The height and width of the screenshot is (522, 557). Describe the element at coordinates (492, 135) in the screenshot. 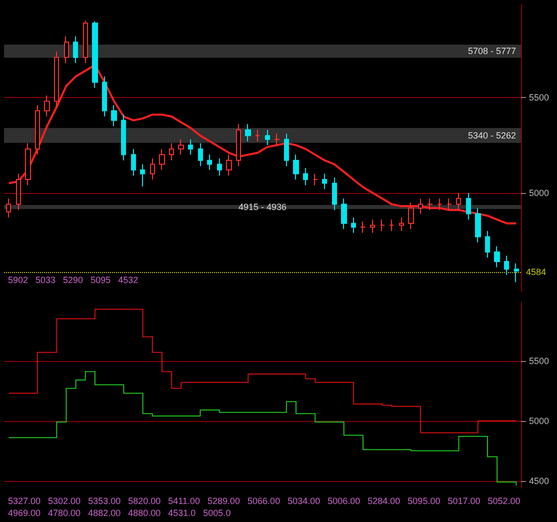

I see `band-label: 5340 - 5262` at that location.